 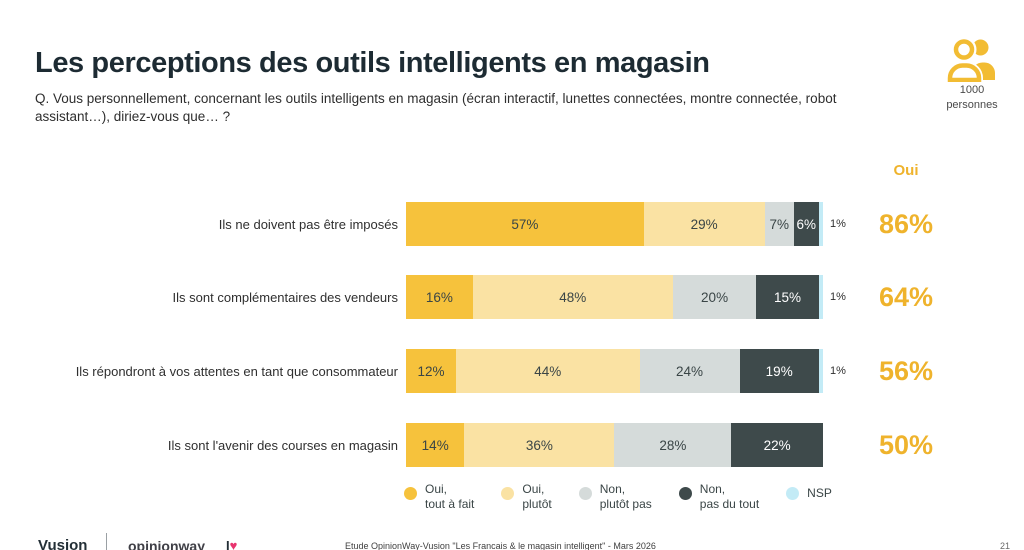 I want to click on segment-value-label: 28%, so click(x=673, y=445).